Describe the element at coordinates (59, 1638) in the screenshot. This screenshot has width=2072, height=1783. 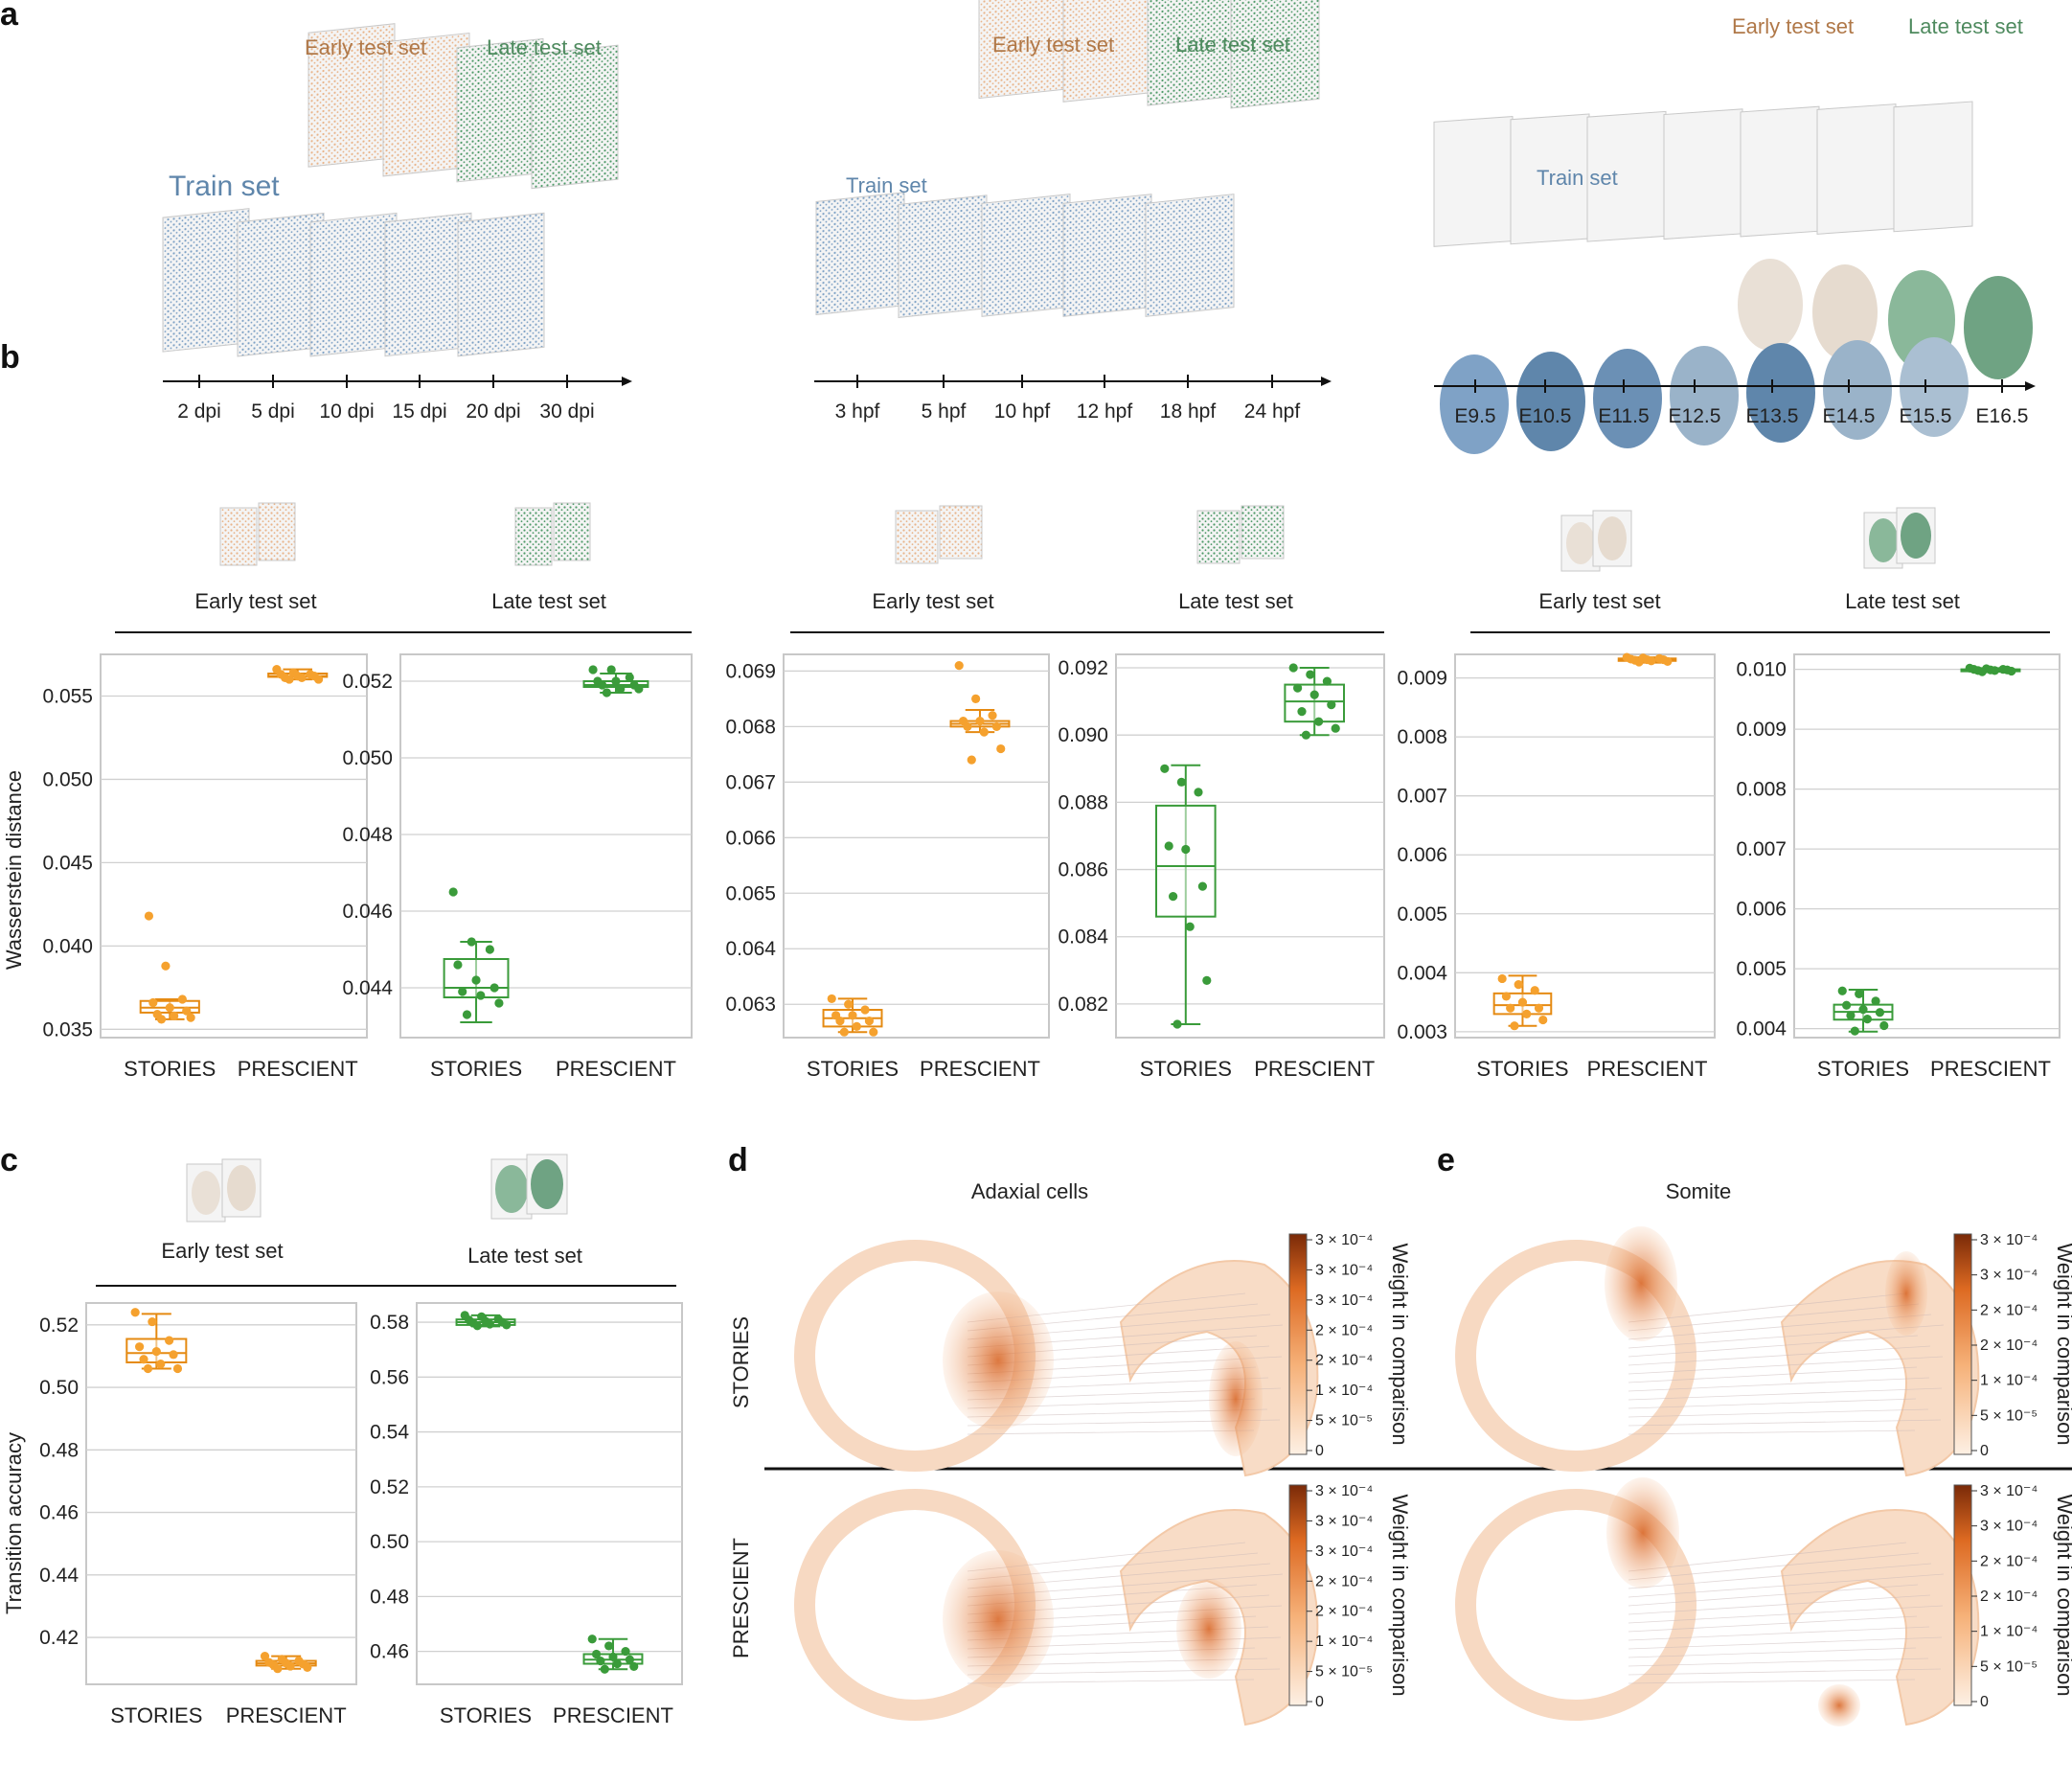
I see `ytick-label-0: 0.42` at that location.